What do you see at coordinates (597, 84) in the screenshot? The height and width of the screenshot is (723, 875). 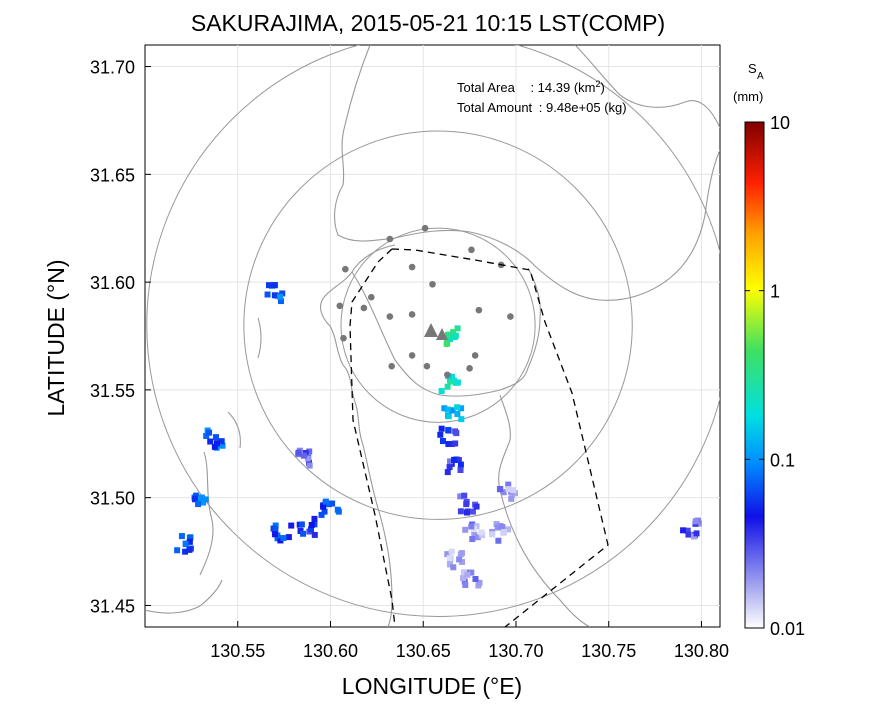 I see `total-area-exp: 2` at bounding box center [597, 84].